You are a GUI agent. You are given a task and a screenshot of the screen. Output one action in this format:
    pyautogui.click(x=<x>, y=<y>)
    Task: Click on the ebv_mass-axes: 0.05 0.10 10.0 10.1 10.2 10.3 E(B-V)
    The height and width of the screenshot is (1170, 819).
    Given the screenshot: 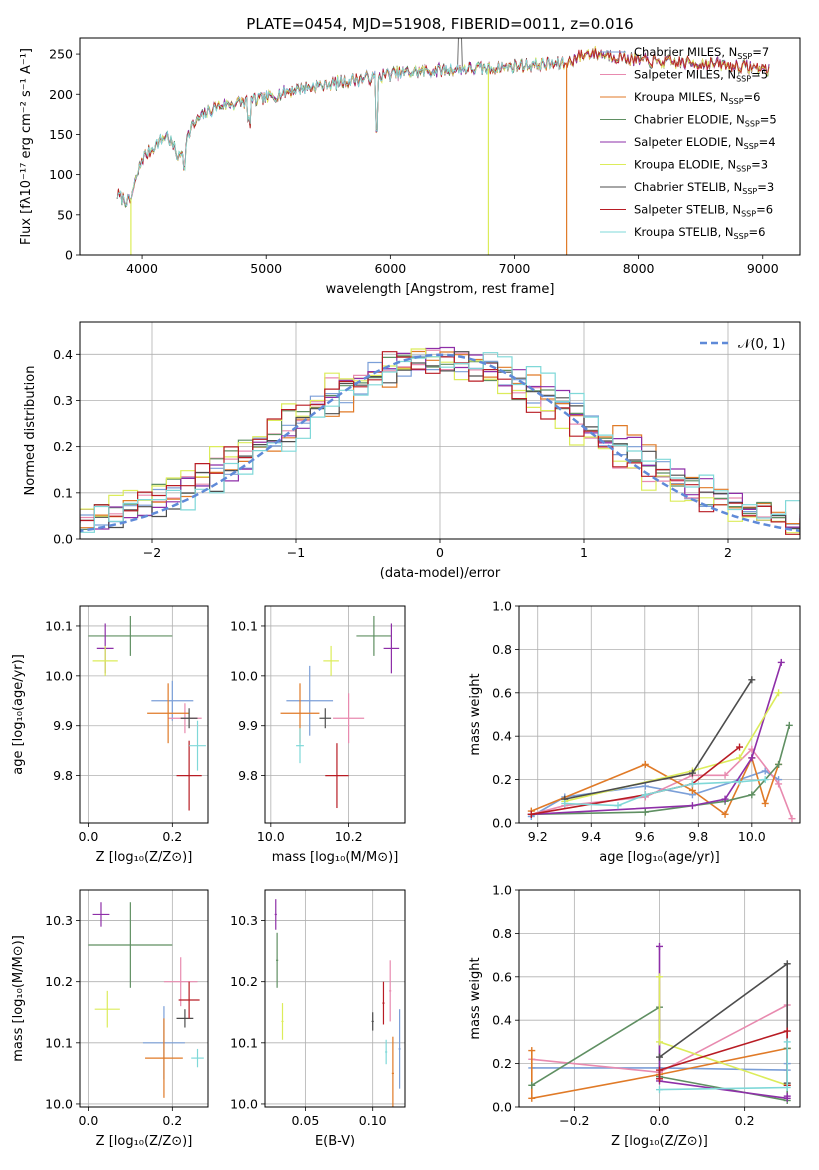 What is the action you would take?
    pyautogui.click(x=318, y=1019)
    